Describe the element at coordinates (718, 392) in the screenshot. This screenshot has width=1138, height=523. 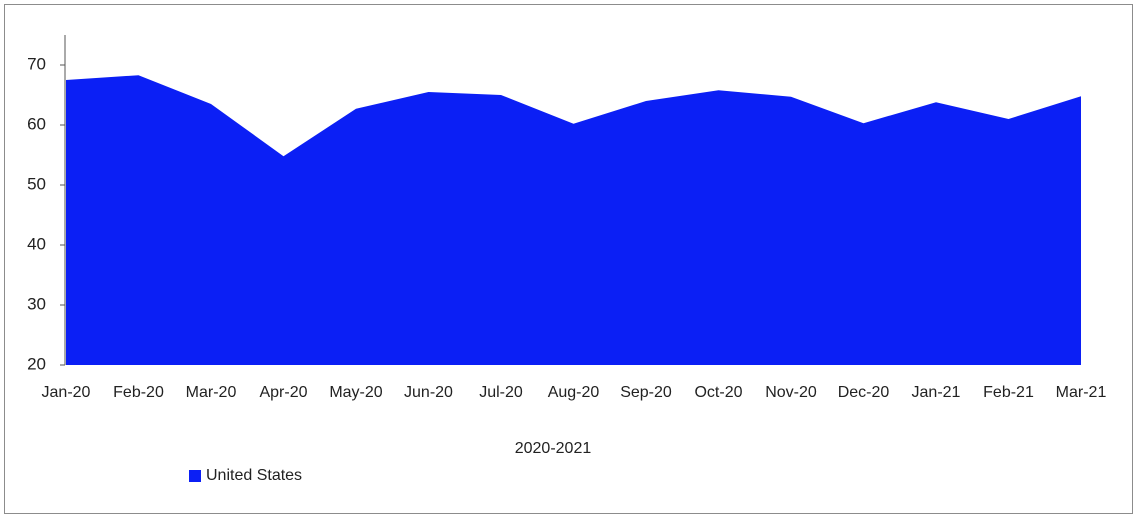
I see `x-tick-label: Oct-20` at that location.